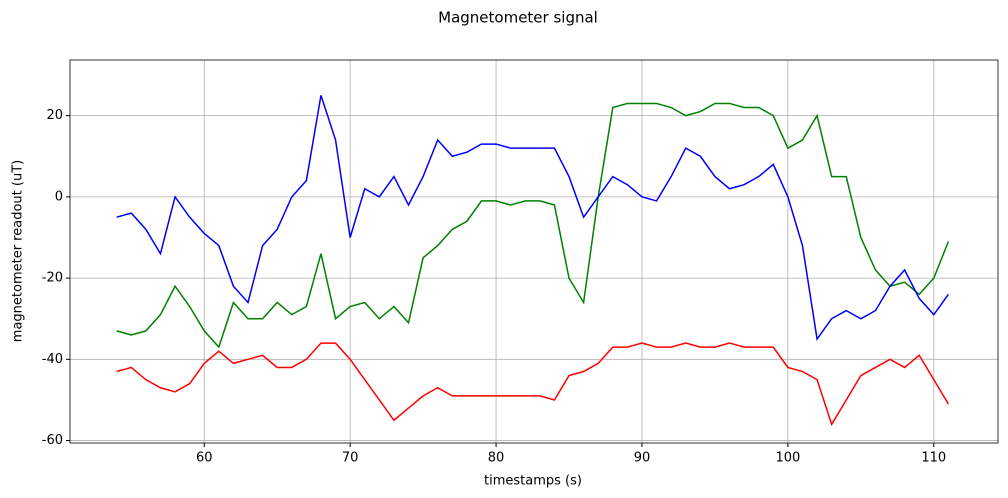  Describe the element at coordinates (496, 458) in the screenshot. I see `x-tick-label: 80` at that location.